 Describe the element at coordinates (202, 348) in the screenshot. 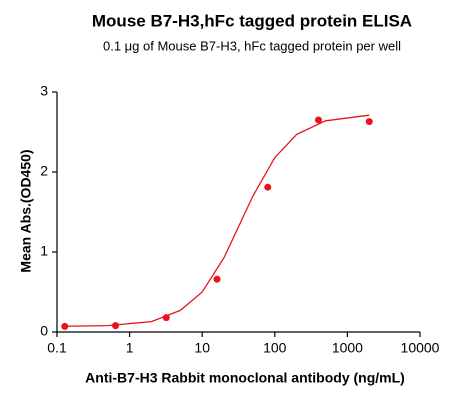

I see `x-tick-label: 10` at that location.